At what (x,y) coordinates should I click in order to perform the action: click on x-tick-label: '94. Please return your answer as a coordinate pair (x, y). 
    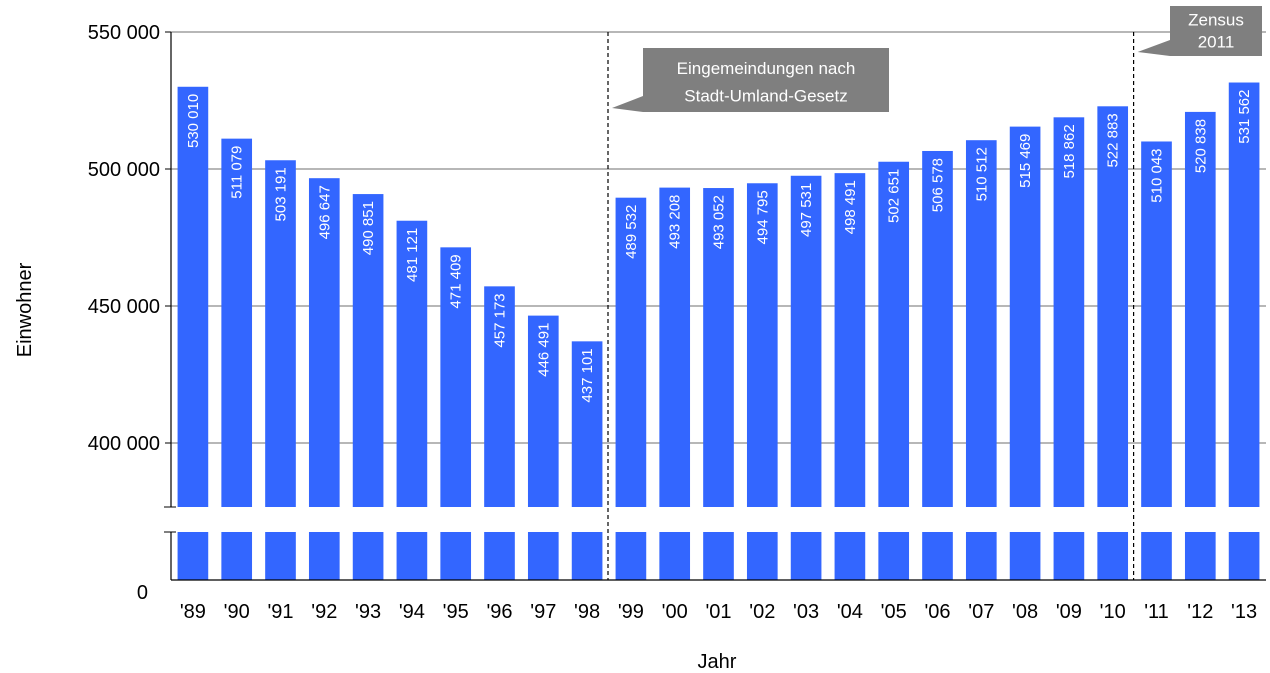
    Looking at the image, I should click on (412, 612).